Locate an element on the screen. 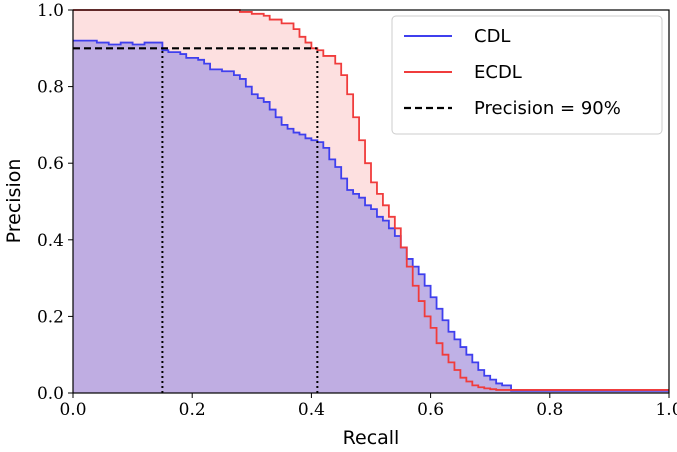 Image resolution: width=677 pixels, height=452 pixels. y-axis-label: Precision is located at coordinates (14, 201).